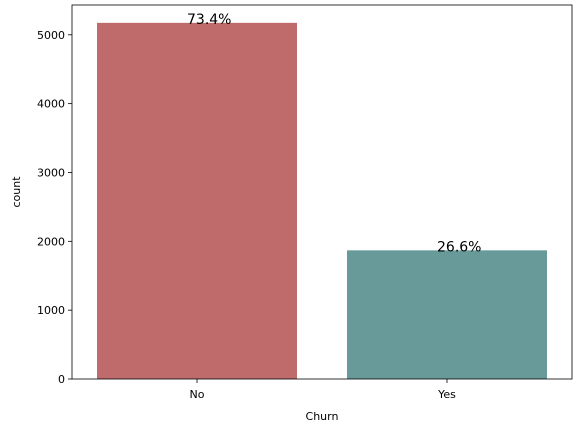 The height and width of the screenshot is (432, 580). Describe the element at coordinates (51, 310) in the screenshot. I see `y-tick-label: 1000` at that location.